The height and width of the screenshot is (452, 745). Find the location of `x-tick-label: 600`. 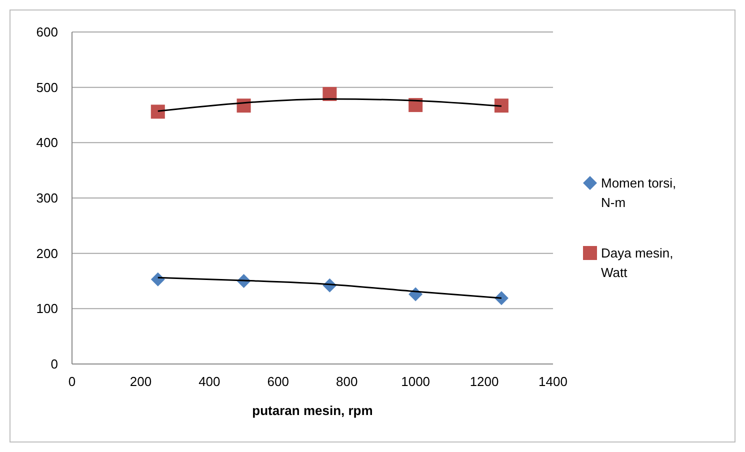

x-tick-label: 600 is located at coordinates (278, 381).